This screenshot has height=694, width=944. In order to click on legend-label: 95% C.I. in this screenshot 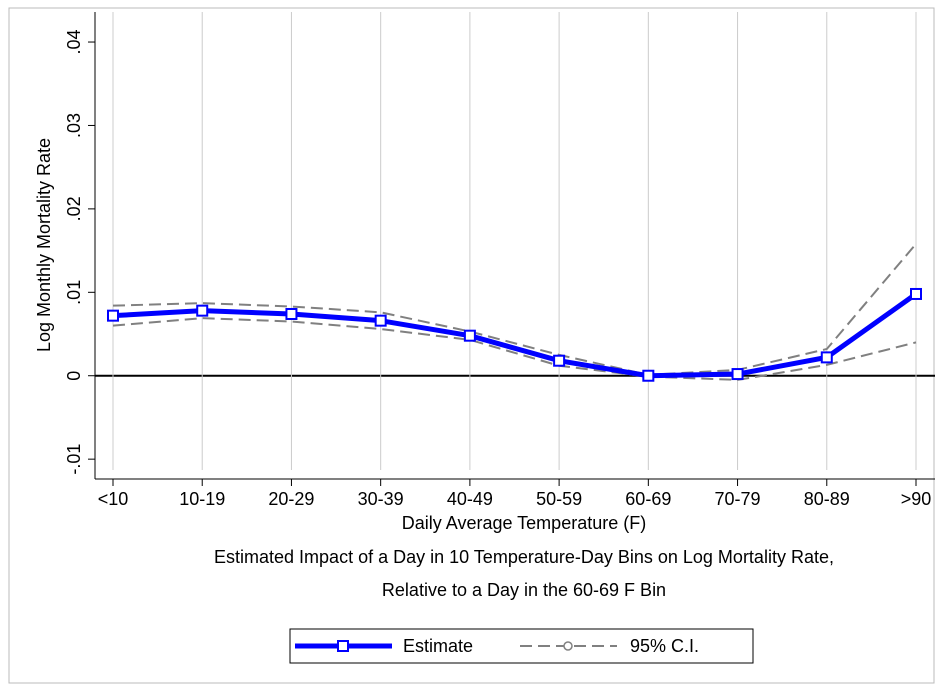, I will do `click(664, 646)`.